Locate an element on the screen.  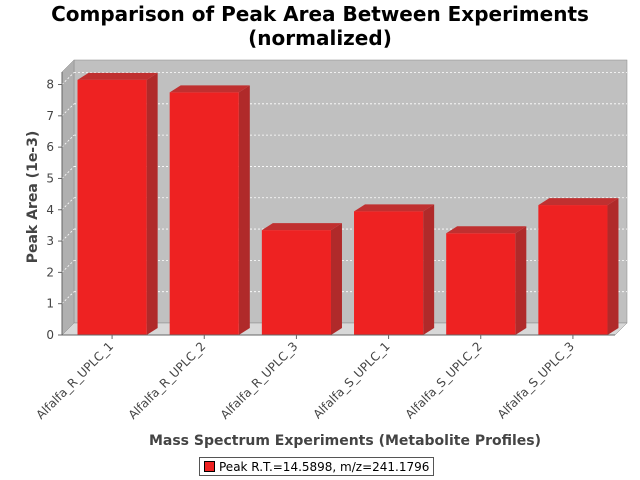
x-tick-label: Alfalfa_R_UPLC_1 is located at coordinates (74, 380).